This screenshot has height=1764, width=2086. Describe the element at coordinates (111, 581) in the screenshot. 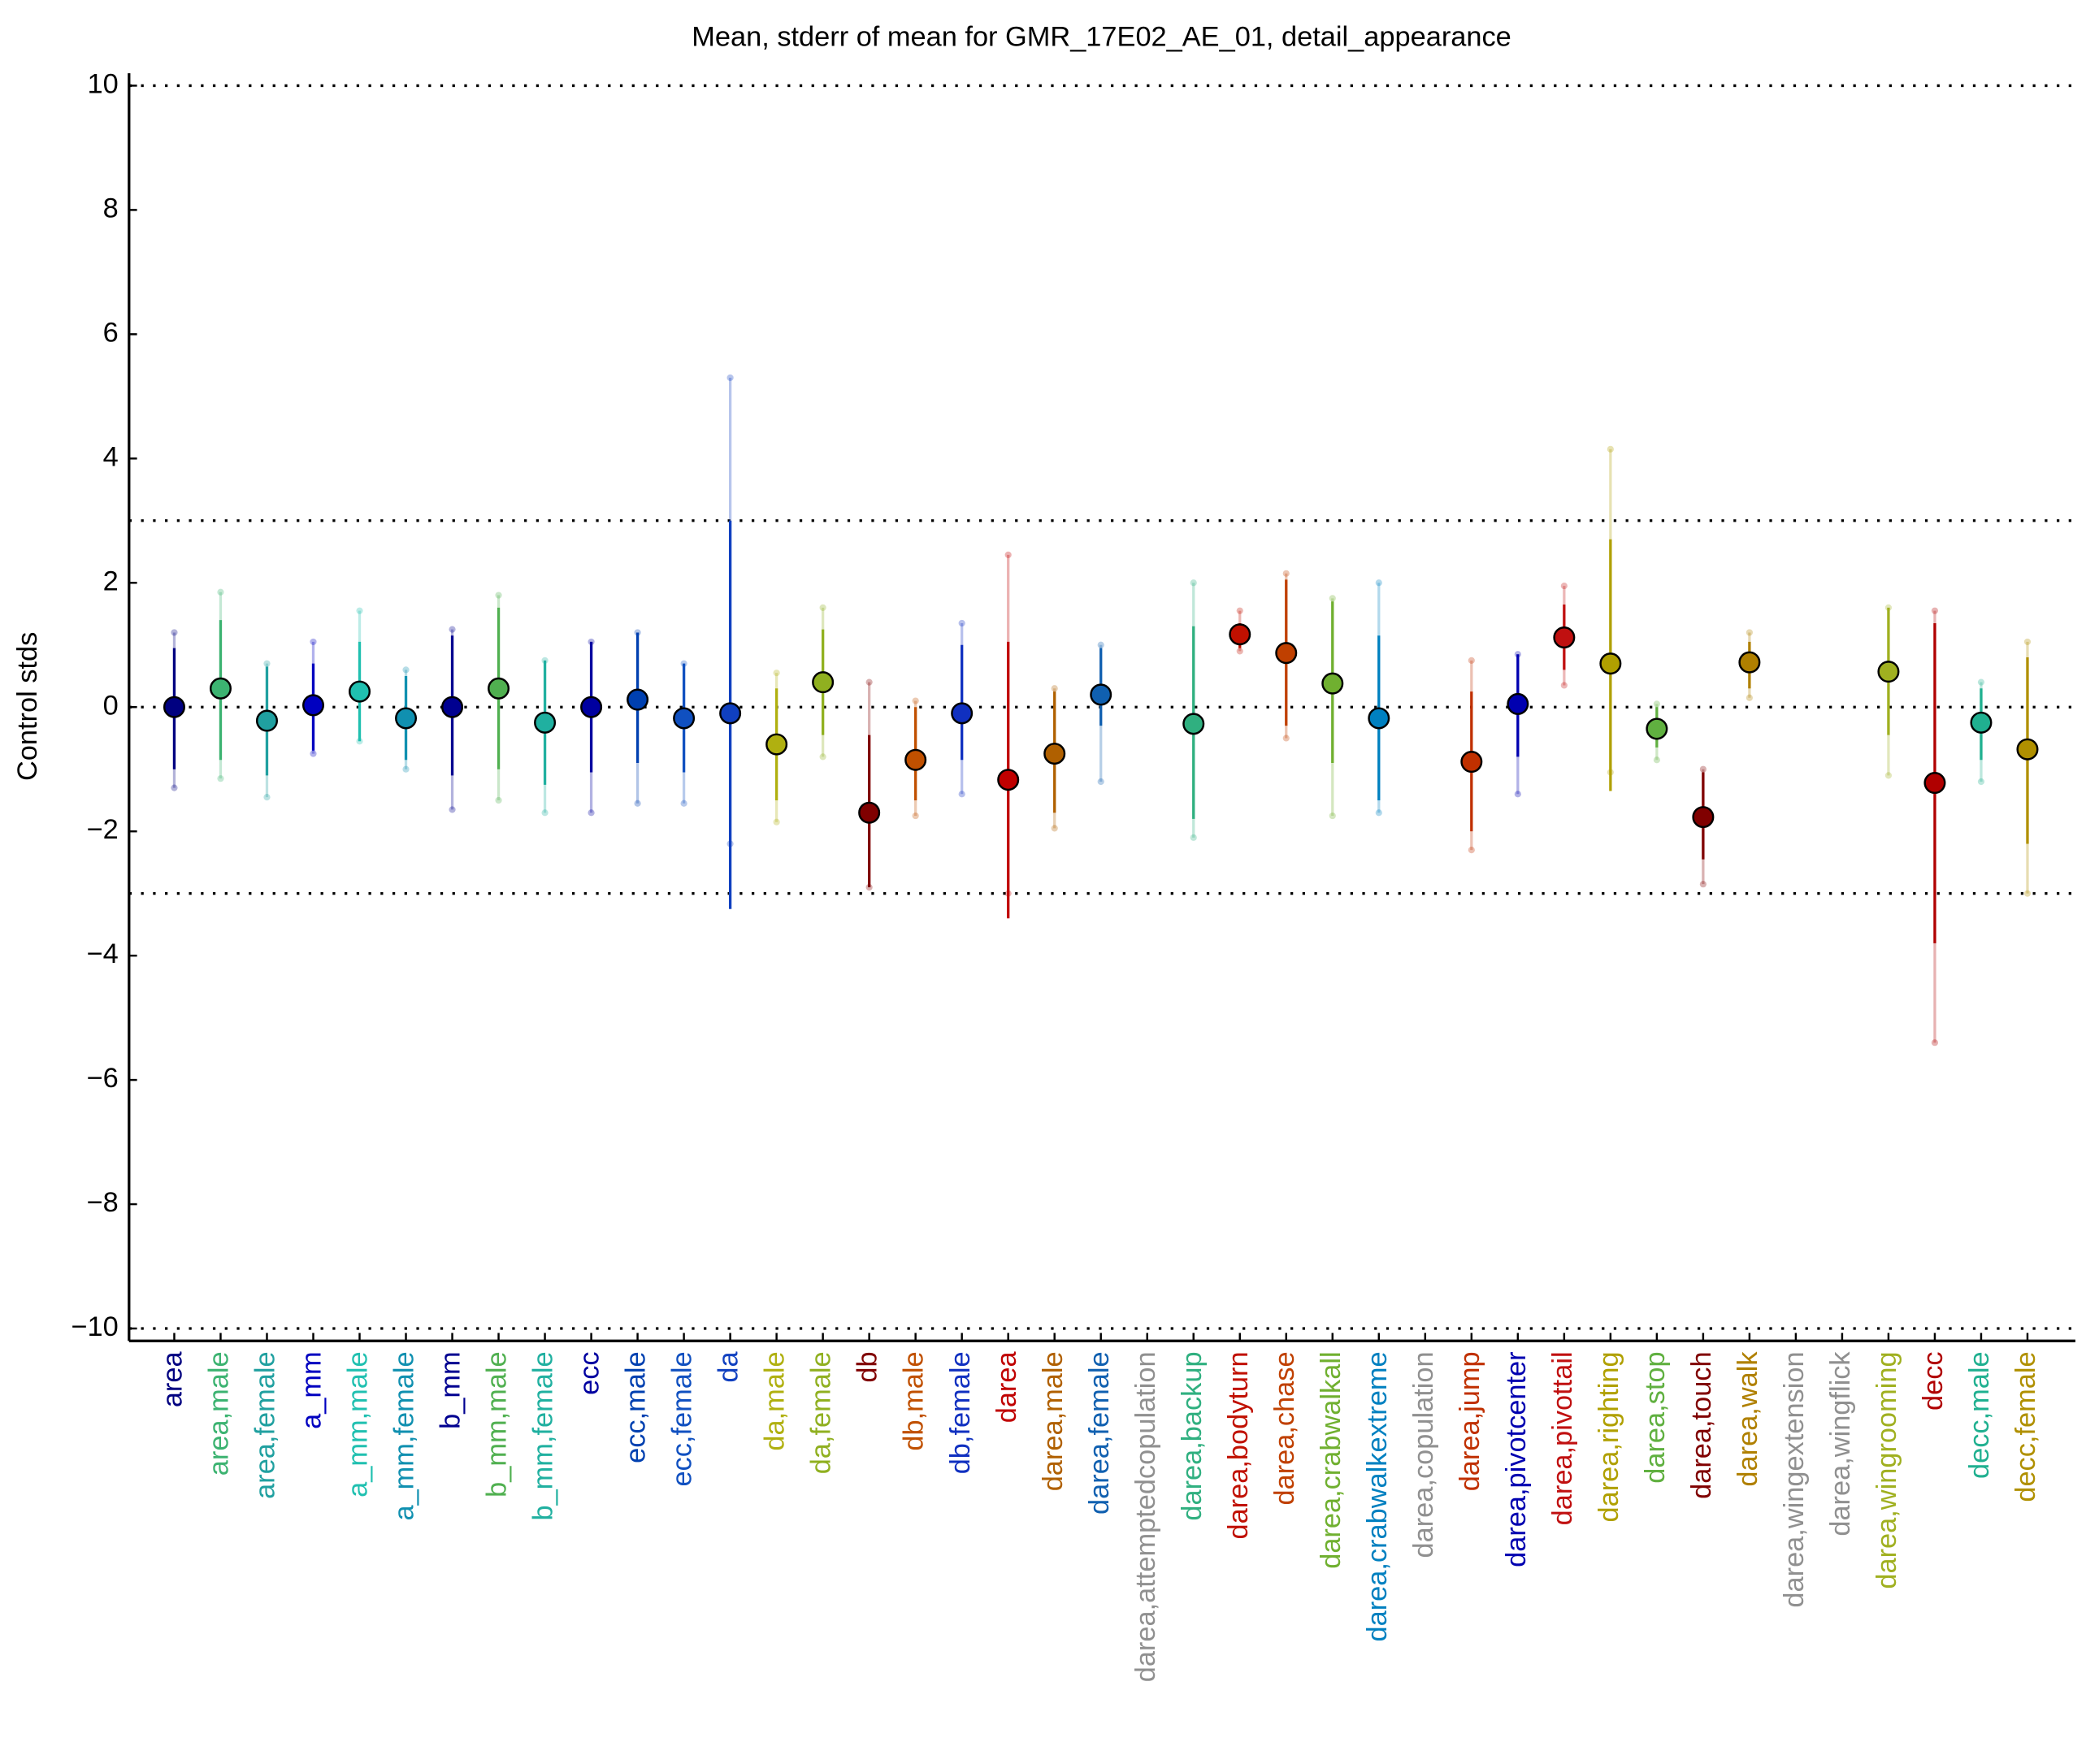

I see `y-tick-label: 2` at that location.